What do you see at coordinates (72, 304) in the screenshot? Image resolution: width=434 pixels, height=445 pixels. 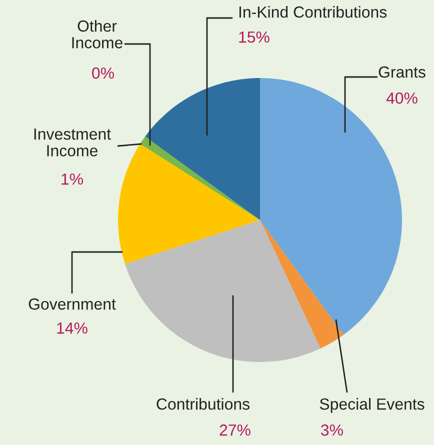 I see `slice-label: Government` at bounding box center [72, 304].